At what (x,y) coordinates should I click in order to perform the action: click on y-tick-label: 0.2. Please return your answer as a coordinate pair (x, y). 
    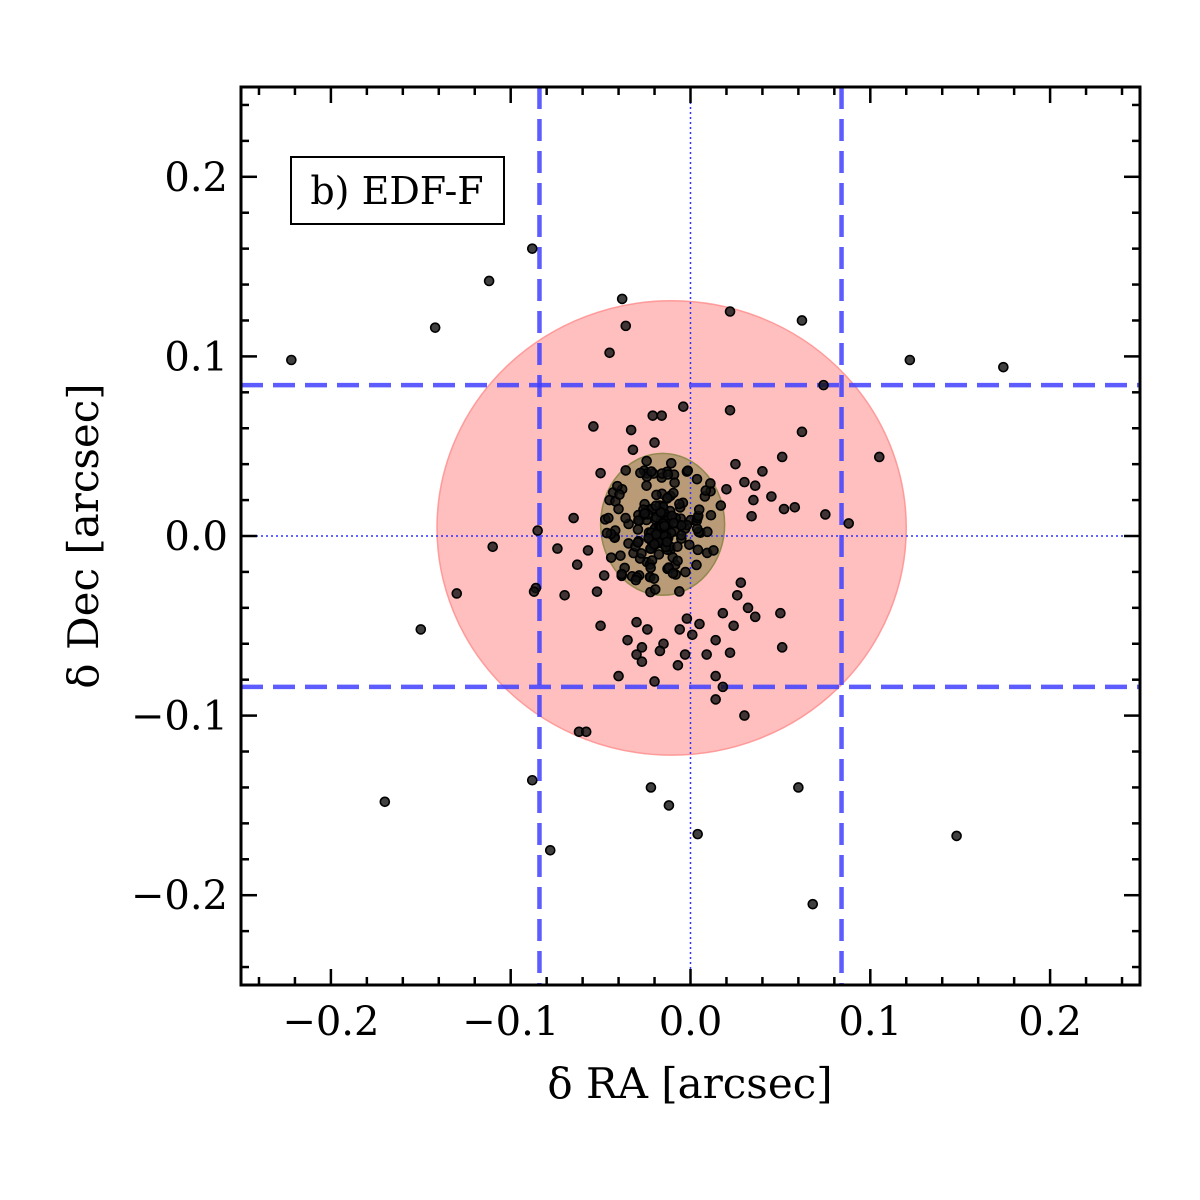
    Looking at the image, I should click on (196, 178).